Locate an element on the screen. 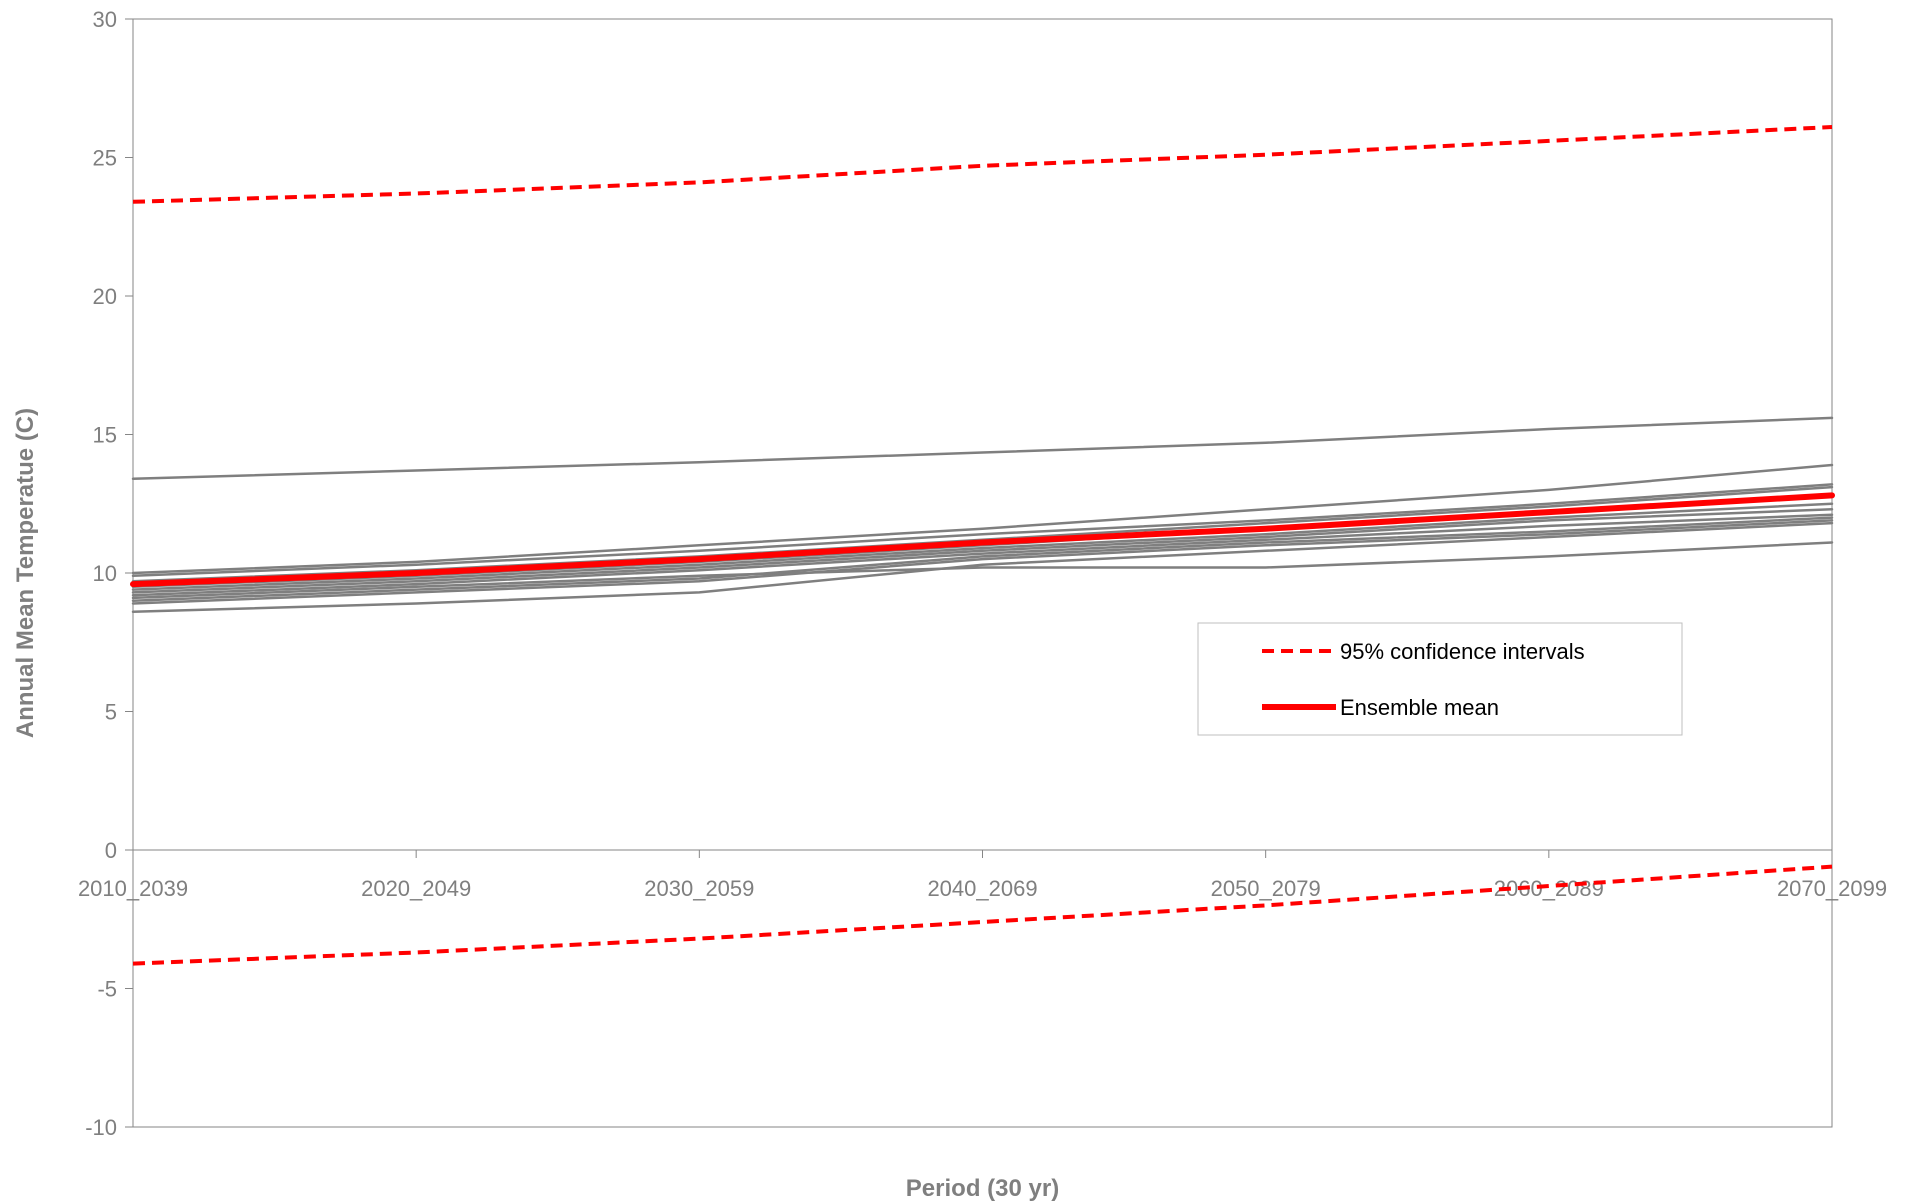  legend-box is located at coordinates (1440, 679).